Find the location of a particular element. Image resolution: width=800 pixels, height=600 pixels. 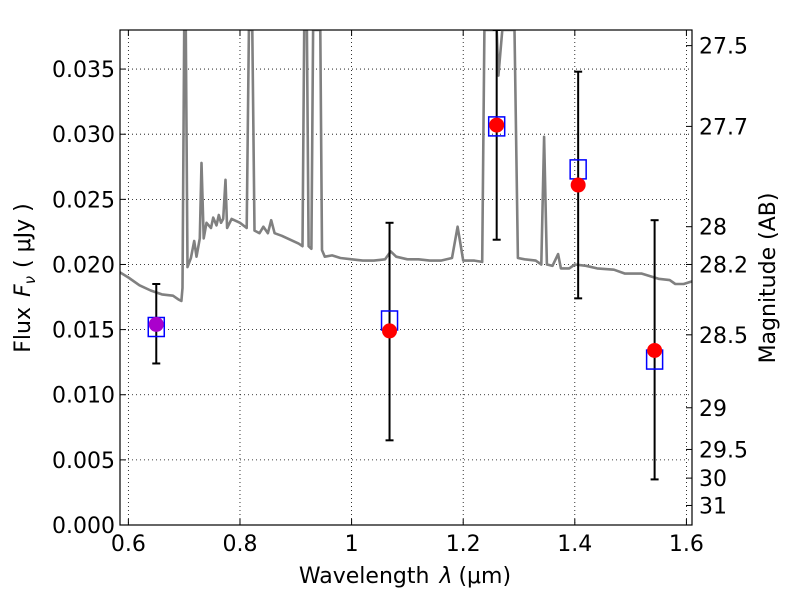

y2-tick-label: 27.7 is located at coordinates (723, 127).